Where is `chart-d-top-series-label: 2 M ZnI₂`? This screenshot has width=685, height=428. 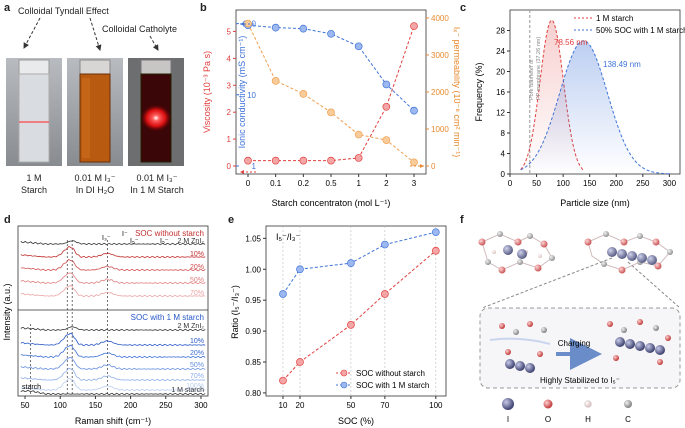
chart-d-top-series-label: 2 M ZnI₂ is located at coordinates (191, 241).